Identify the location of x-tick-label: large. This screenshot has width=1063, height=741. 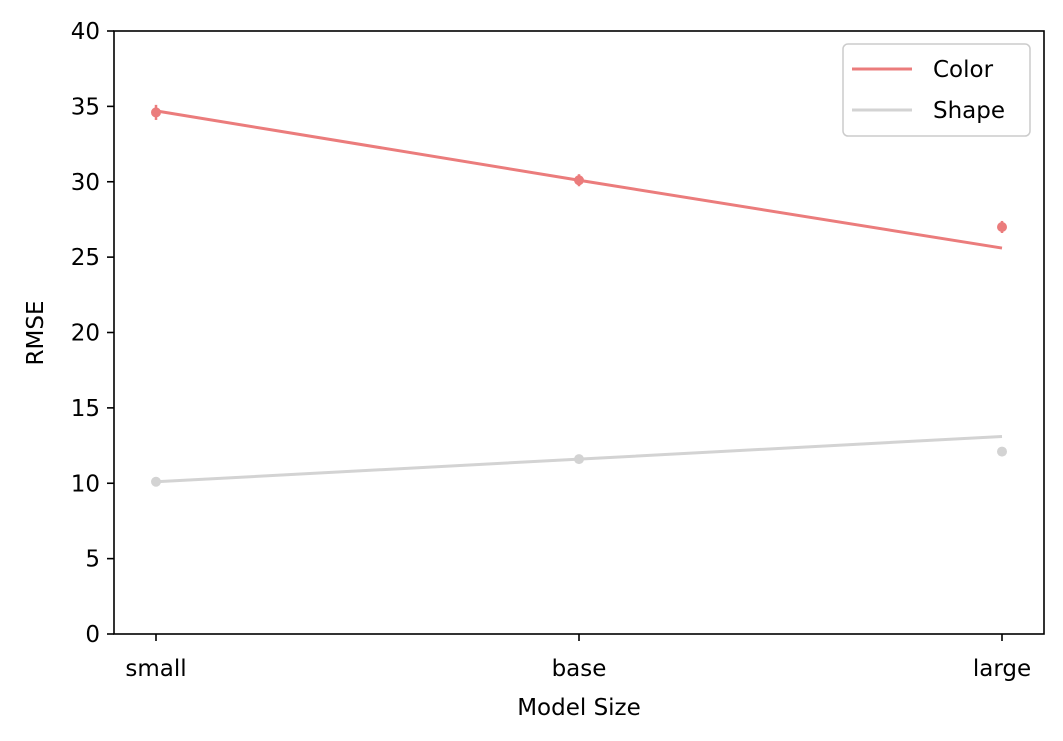
(1002, 669).